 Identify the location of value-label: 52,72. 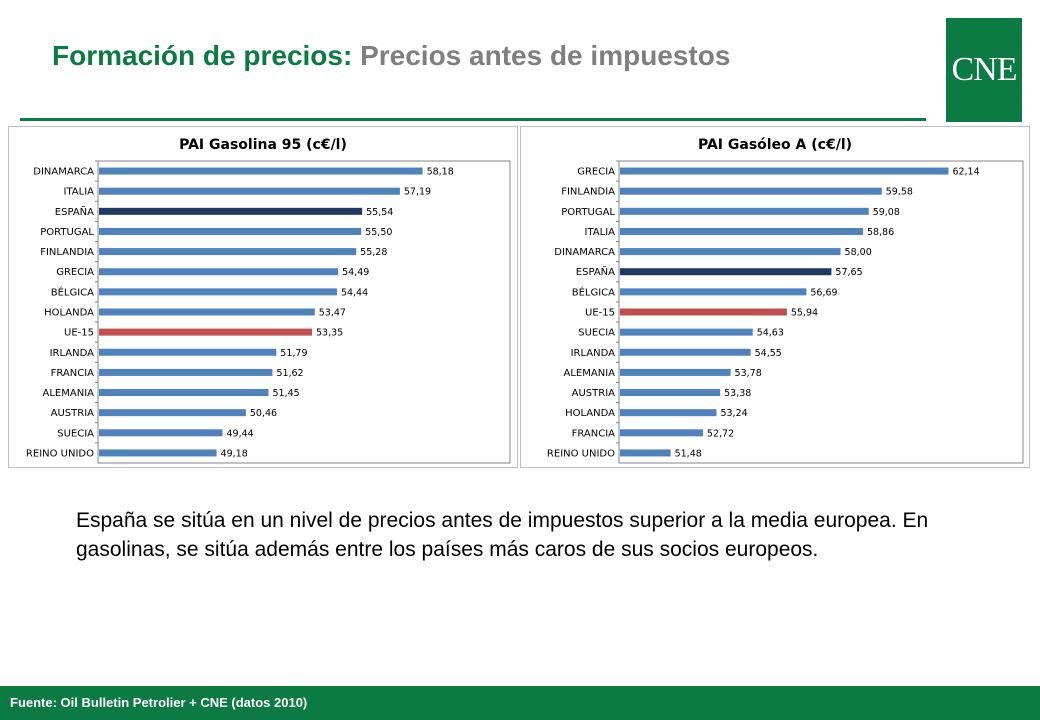
(720, 433).